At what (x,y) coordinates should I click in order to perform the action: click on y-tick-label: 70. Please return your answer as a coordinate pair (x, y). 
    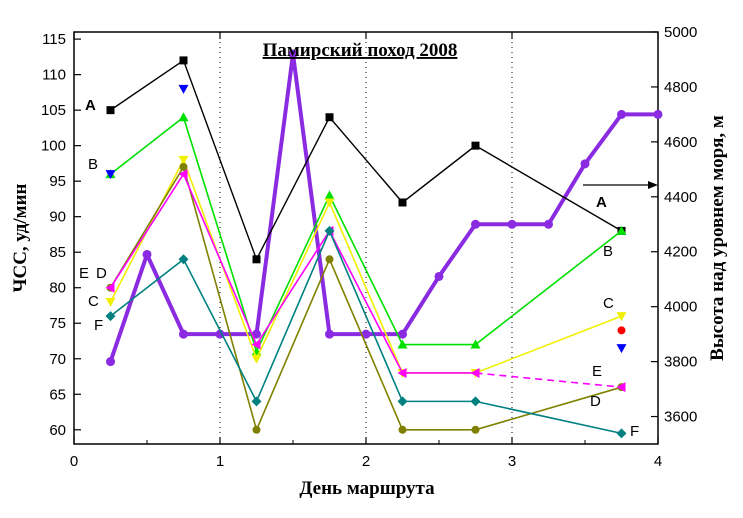
    Looking at the image, I should click on (57, 359).